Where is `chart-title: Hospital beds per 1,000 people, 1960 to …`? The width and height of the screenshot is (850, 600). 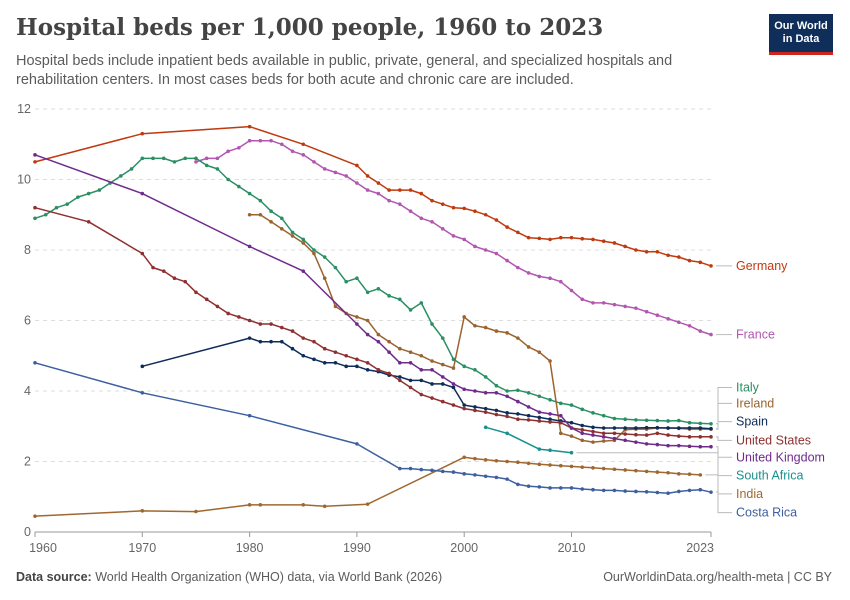 chart-title: Hospital beds per 1,000 people, 1960 to … is located at coordinates (310, 27).